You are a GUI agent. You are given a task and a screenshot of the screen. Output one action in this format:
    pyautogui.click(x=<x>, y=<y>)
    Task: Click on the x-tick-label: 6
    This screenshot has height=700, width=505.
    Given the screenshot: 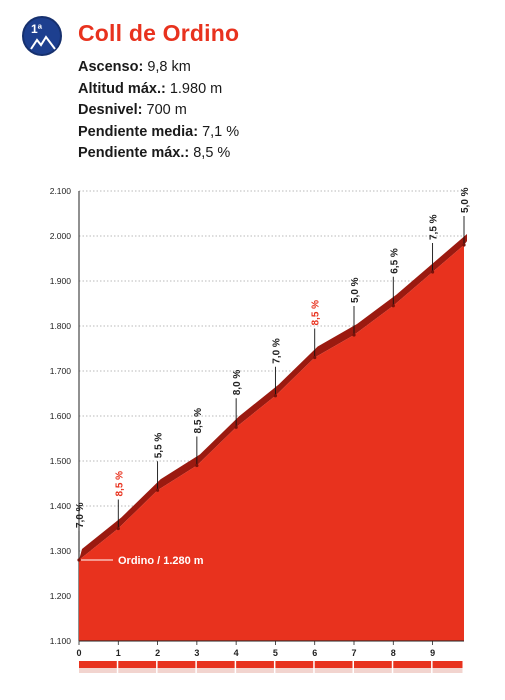 What is the action you would take?
    pyautogui.click(x=314, y=653)
    